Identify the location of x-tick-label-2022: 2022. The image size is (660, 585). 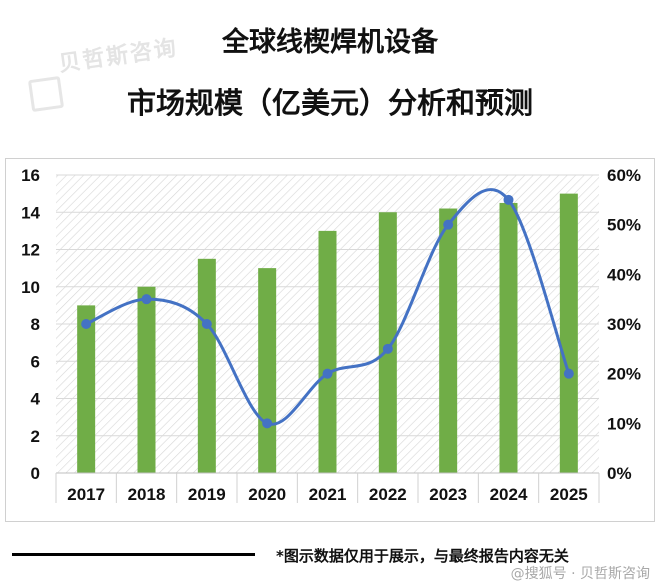
(388, 494).